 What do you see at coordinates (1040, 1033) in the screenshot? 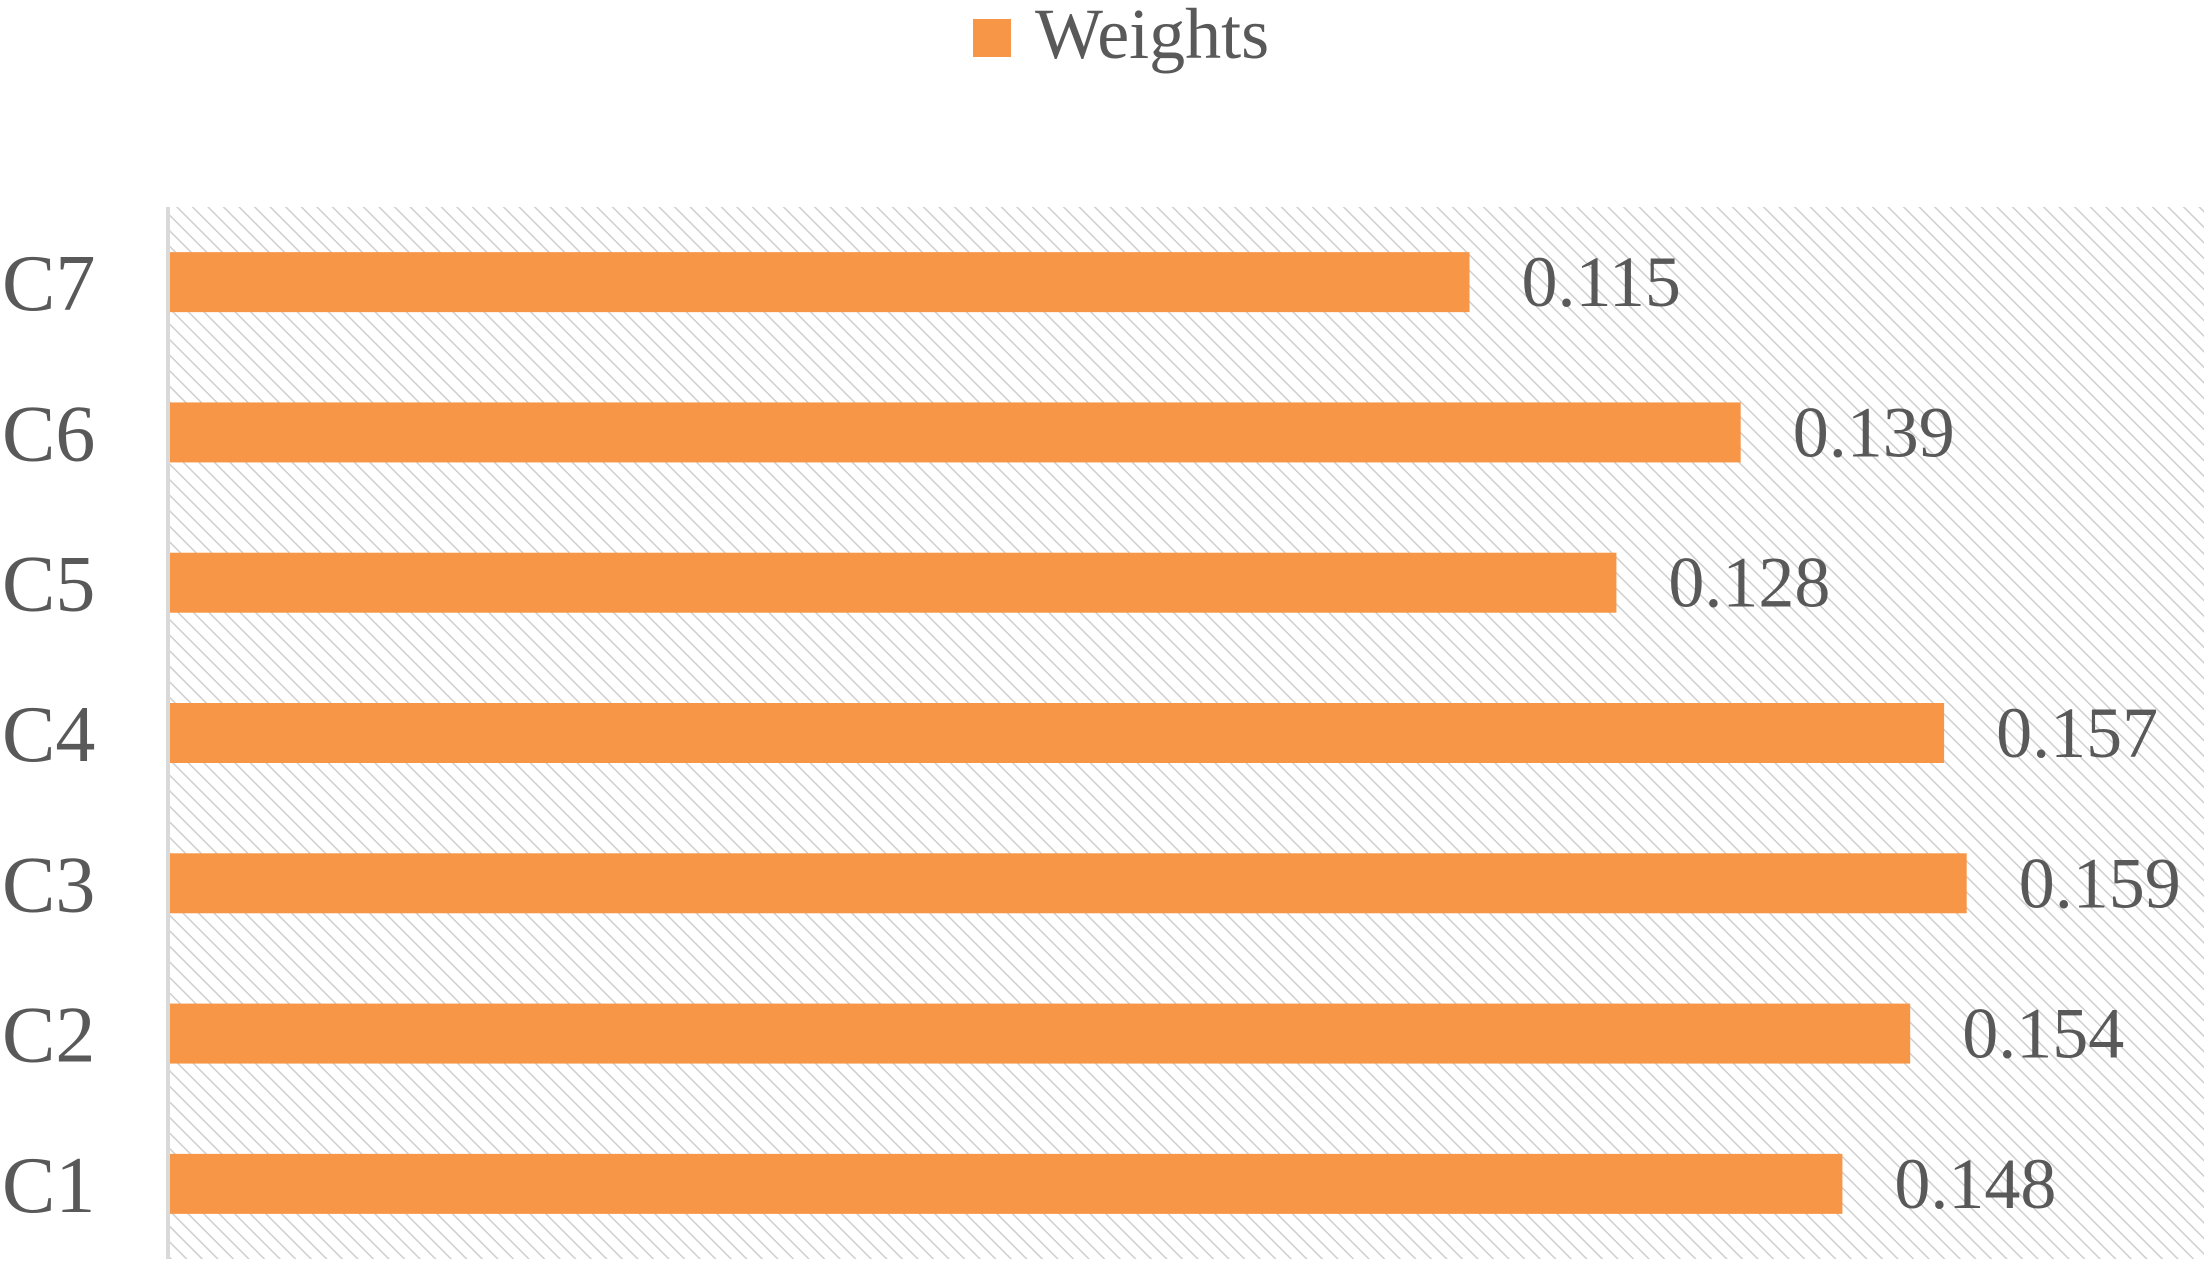
I see `bar-c2` at bounding box center [1040, 1033].